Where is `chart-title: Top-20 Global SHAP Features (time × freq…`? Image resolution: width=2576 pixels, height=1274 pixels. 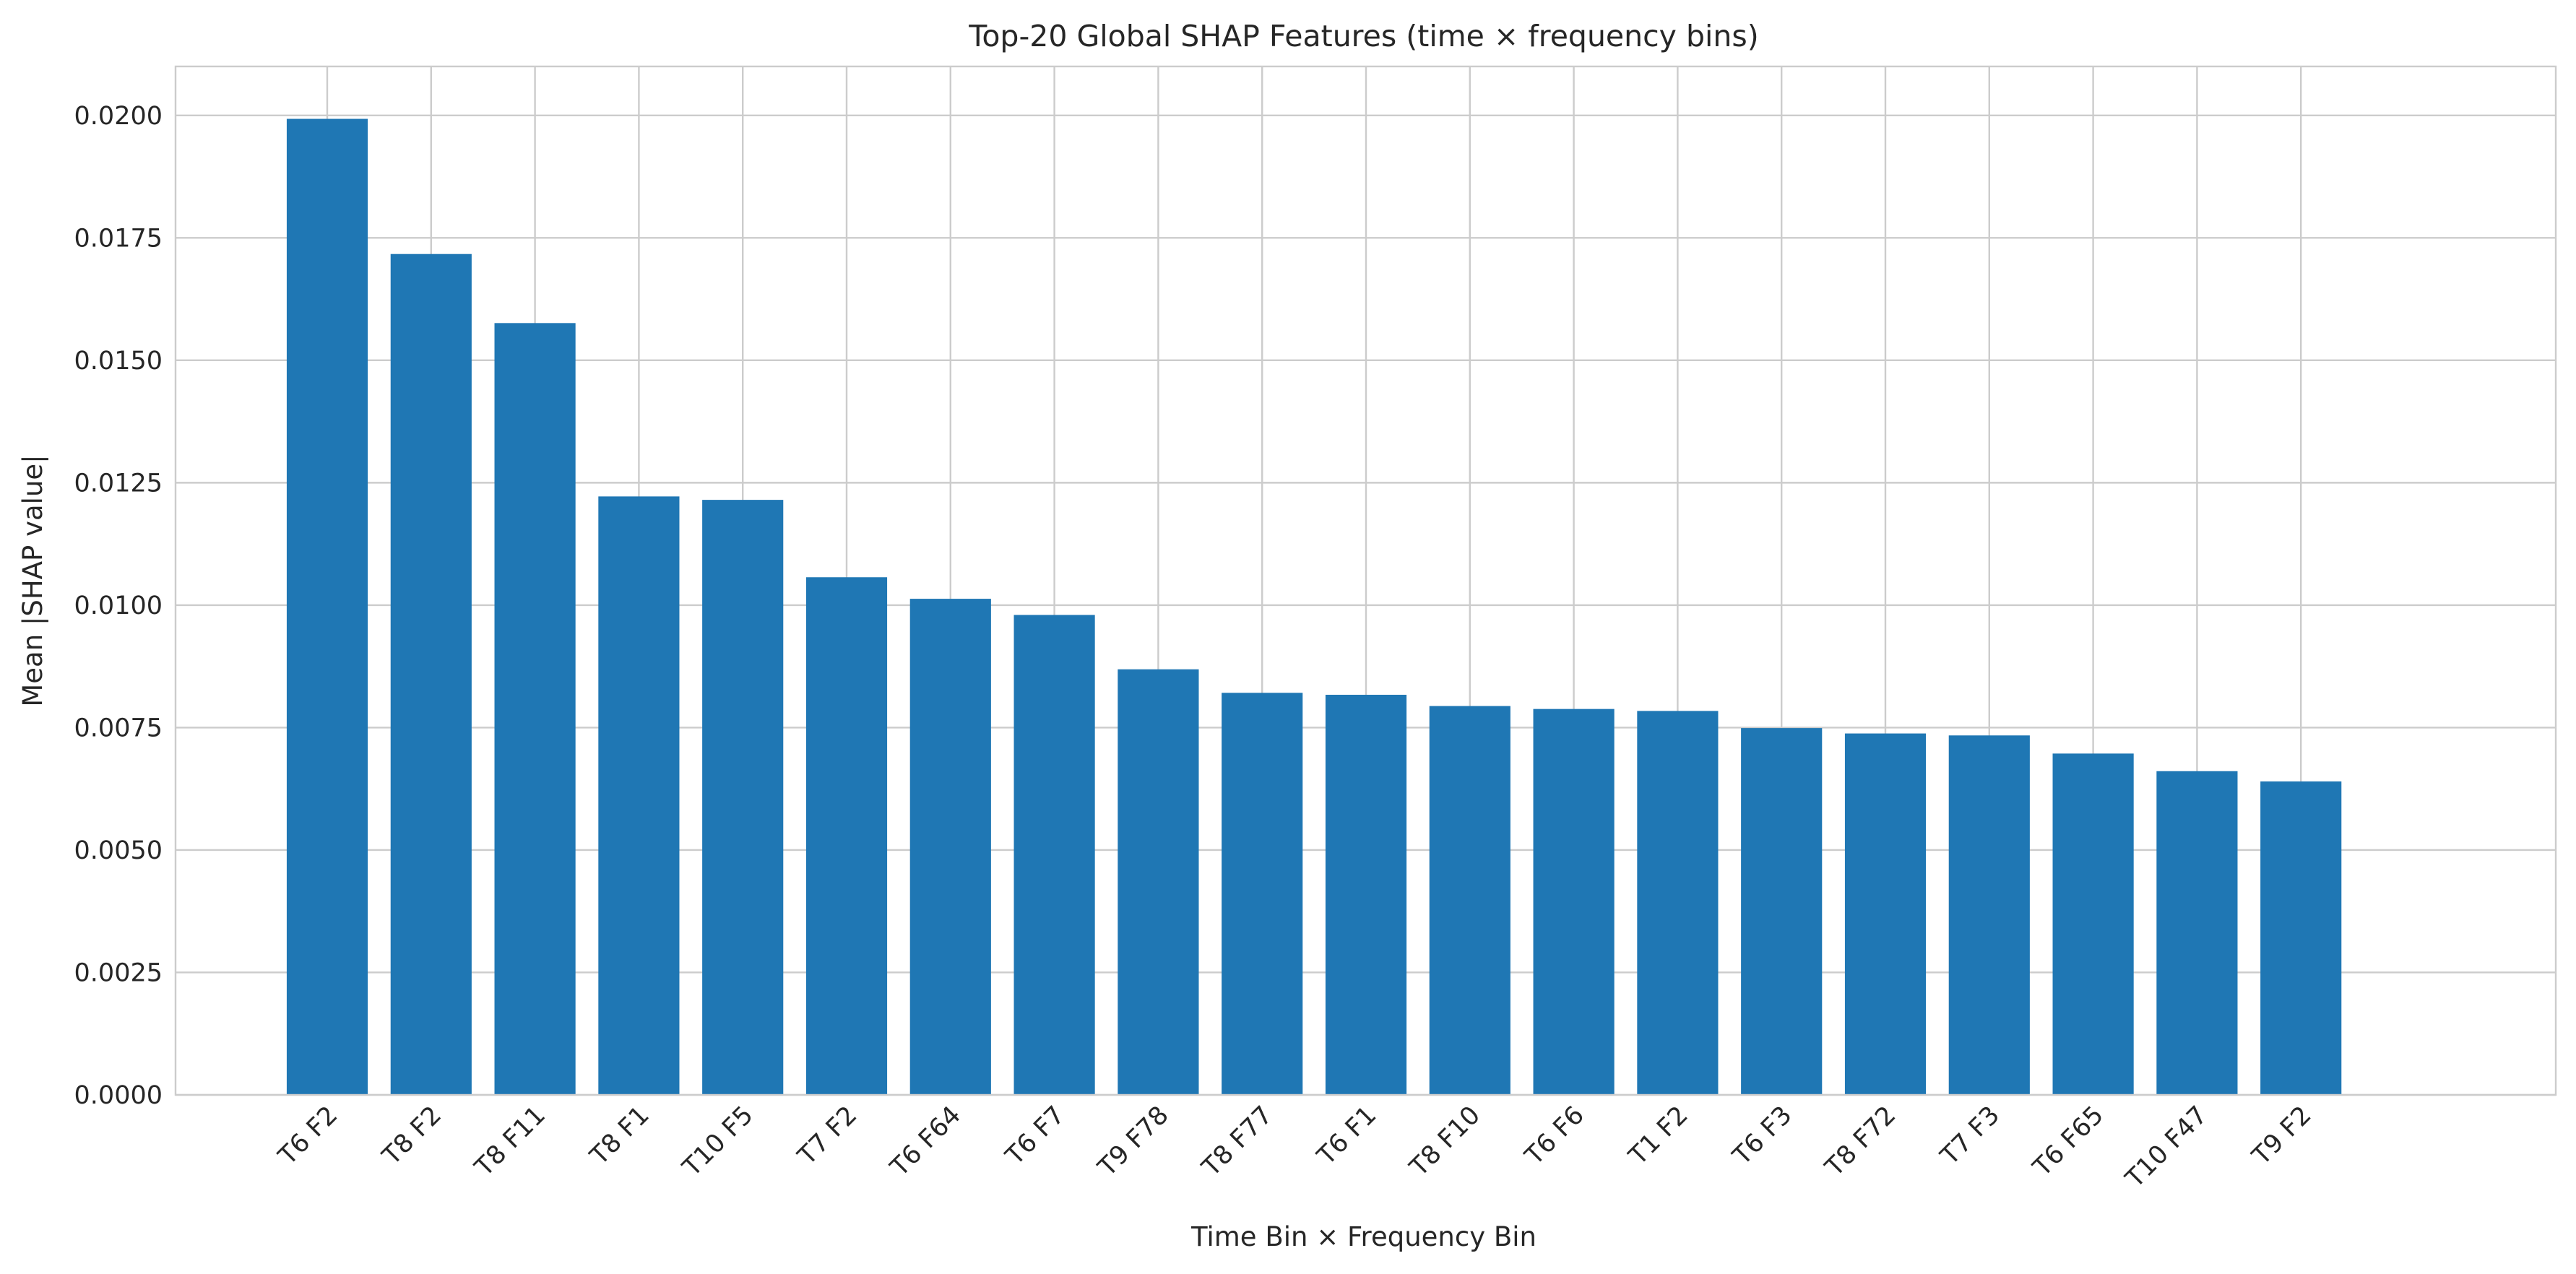 chart-title: Top-20 Global SHAP Features (time × freq… is located at coordinates (1363, 36).